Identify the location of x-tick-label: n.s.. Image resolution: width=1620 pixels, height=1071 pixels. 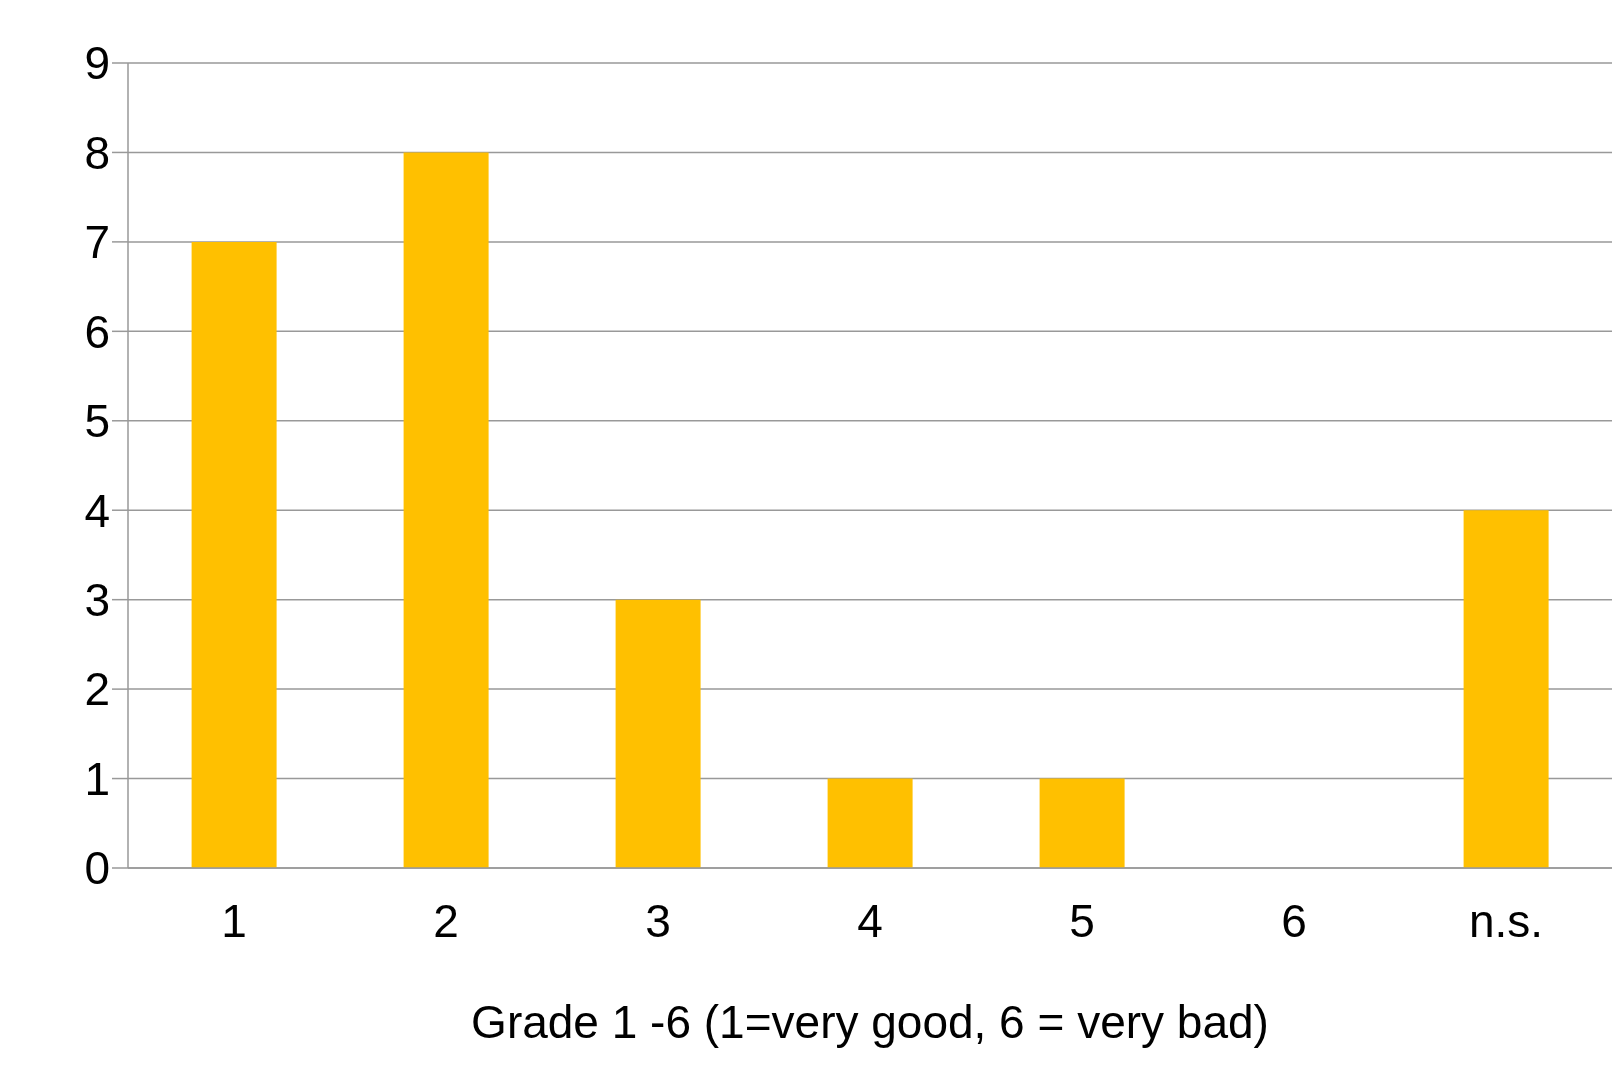
(1506, 920).